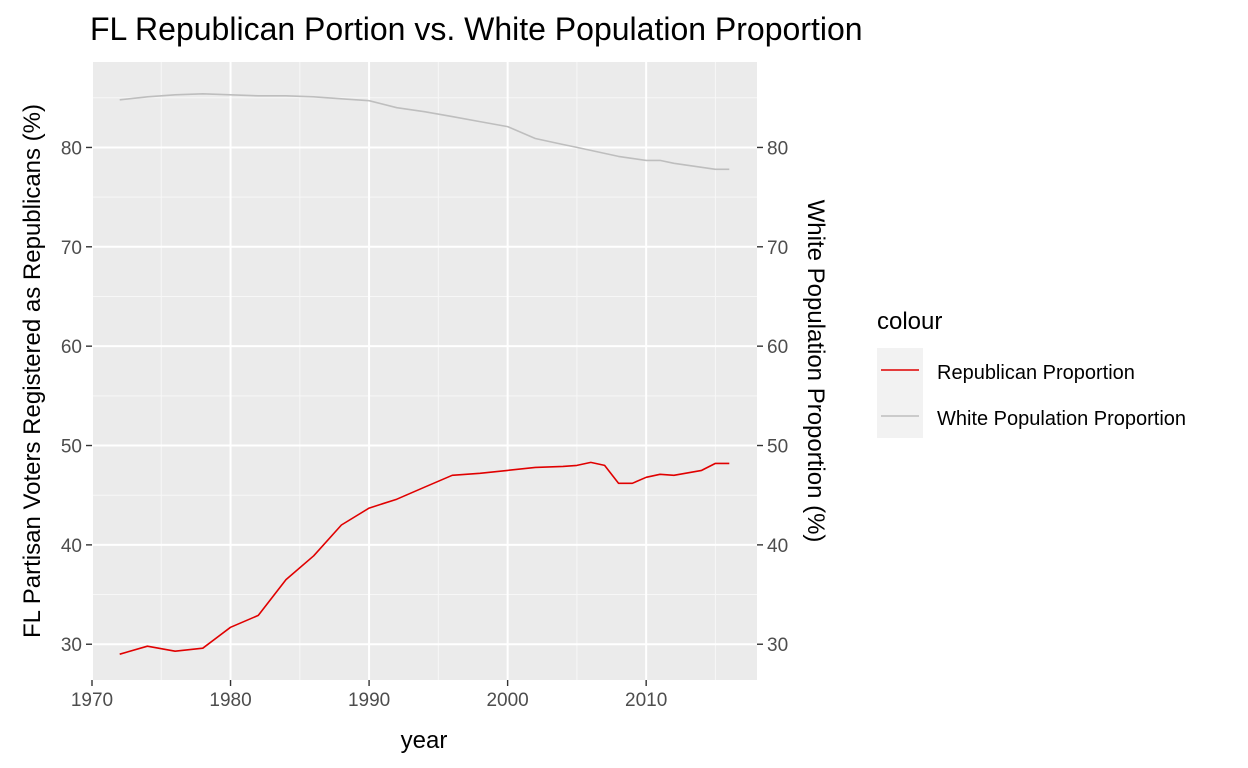  Describe the element at coordinates (777, 248) in the screenshot. I see `y-tick-label-right: 70` at that location.